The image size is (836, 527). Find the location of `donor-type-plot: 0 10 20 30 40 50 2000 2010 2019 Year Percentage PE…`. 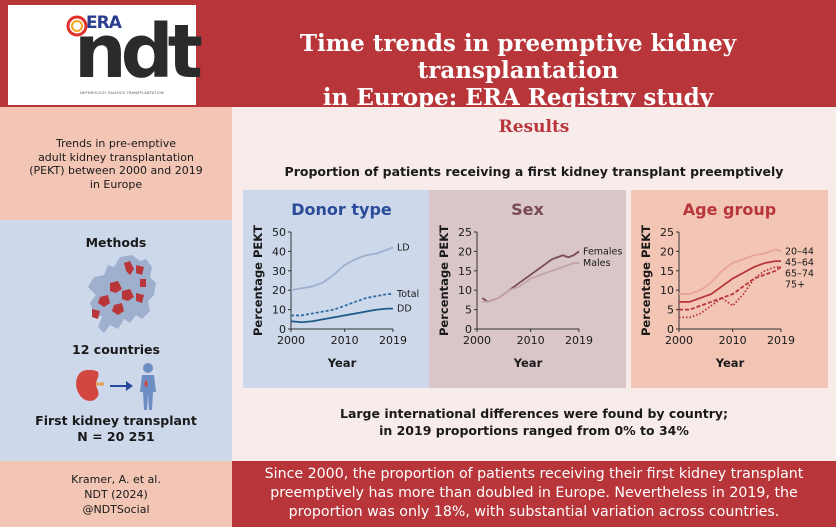

donor-type-plot: 0 10 20 30 40 50 2000 2010 2019 Year Percentage PE… is located at coordinates (335, 297).